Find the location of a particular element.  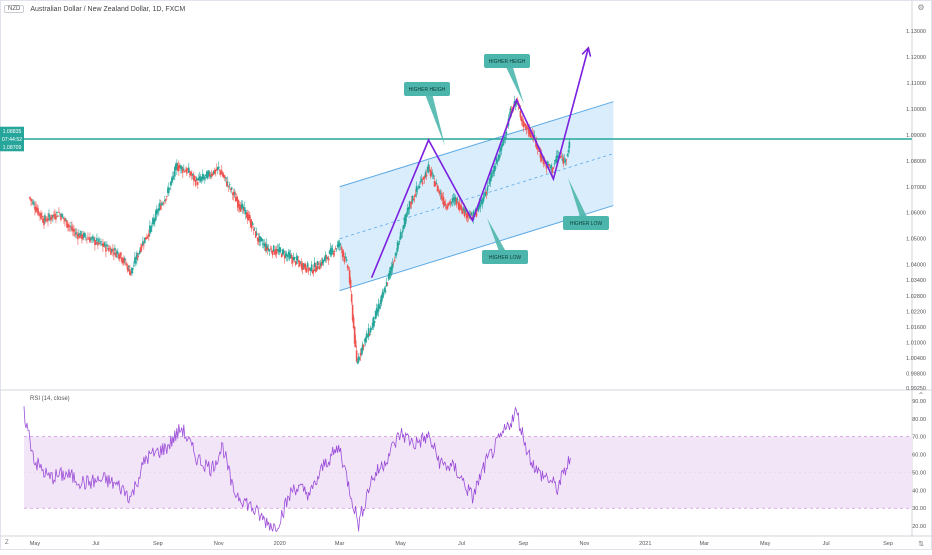

rsi-line is located at coordinates (297, 469).